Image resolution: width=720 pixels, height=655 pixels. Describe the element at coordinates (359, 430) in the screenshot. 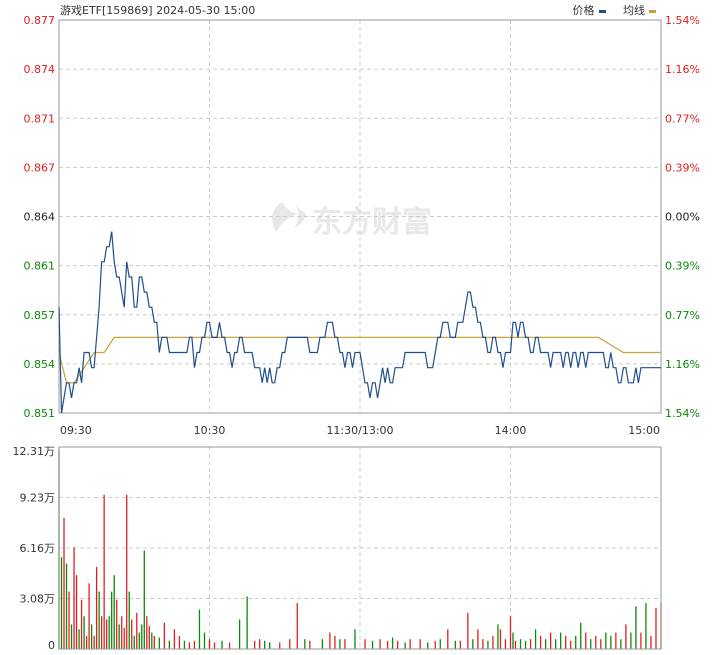

I see `x-tick-label: 11:30/13:00` at that location.